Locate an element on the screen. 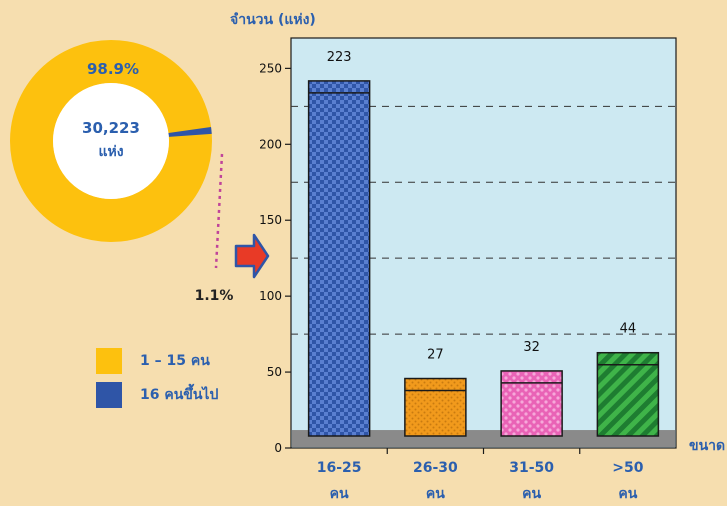 This screenshot has height=506, width=727. donut-center-unit: แห่ง is located at coordinates (110, 152).